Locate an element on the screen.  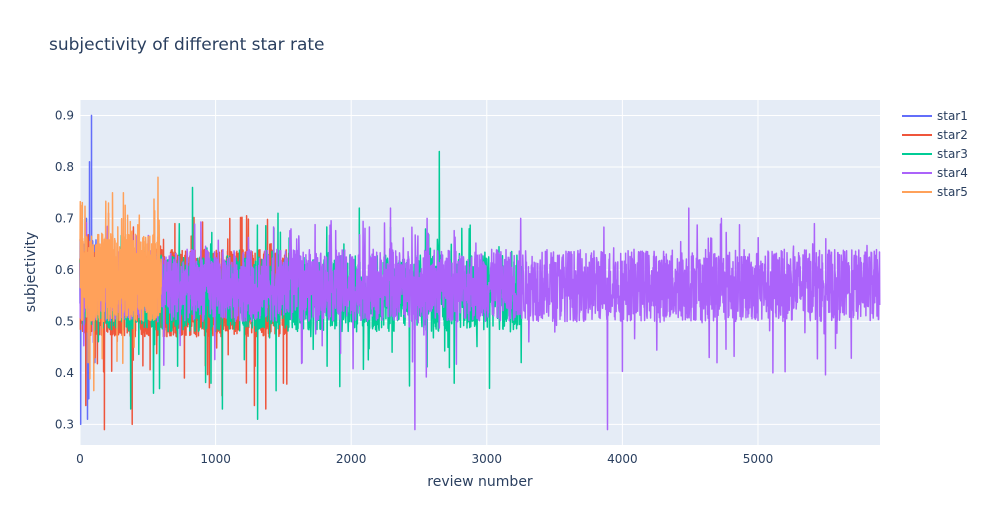
x-tick-label: 3000 is located at coordinates (487, 459).